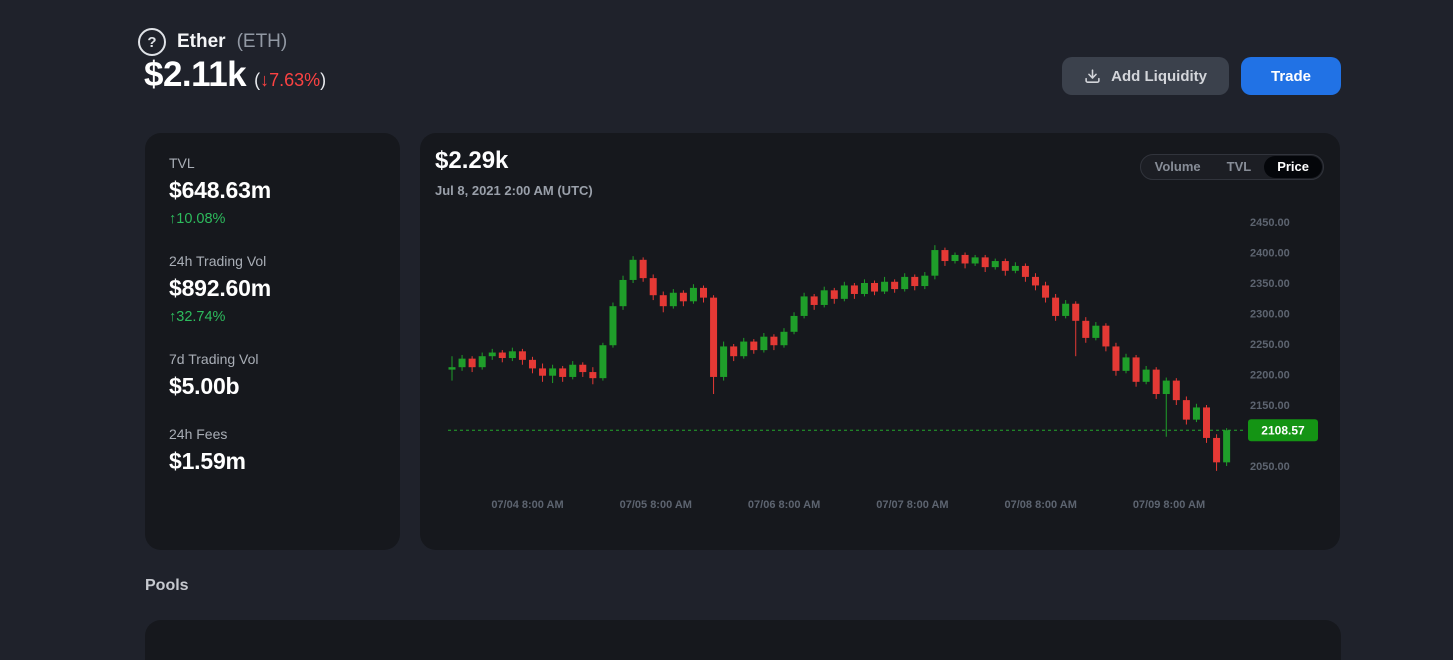 Image resolution: width=1453 pixels, height=660 pixels. What do you see at coordinates (1270, 315) in the screenshot?
I see `svg-text: 2300.00` at bounding box center [1270, 315].